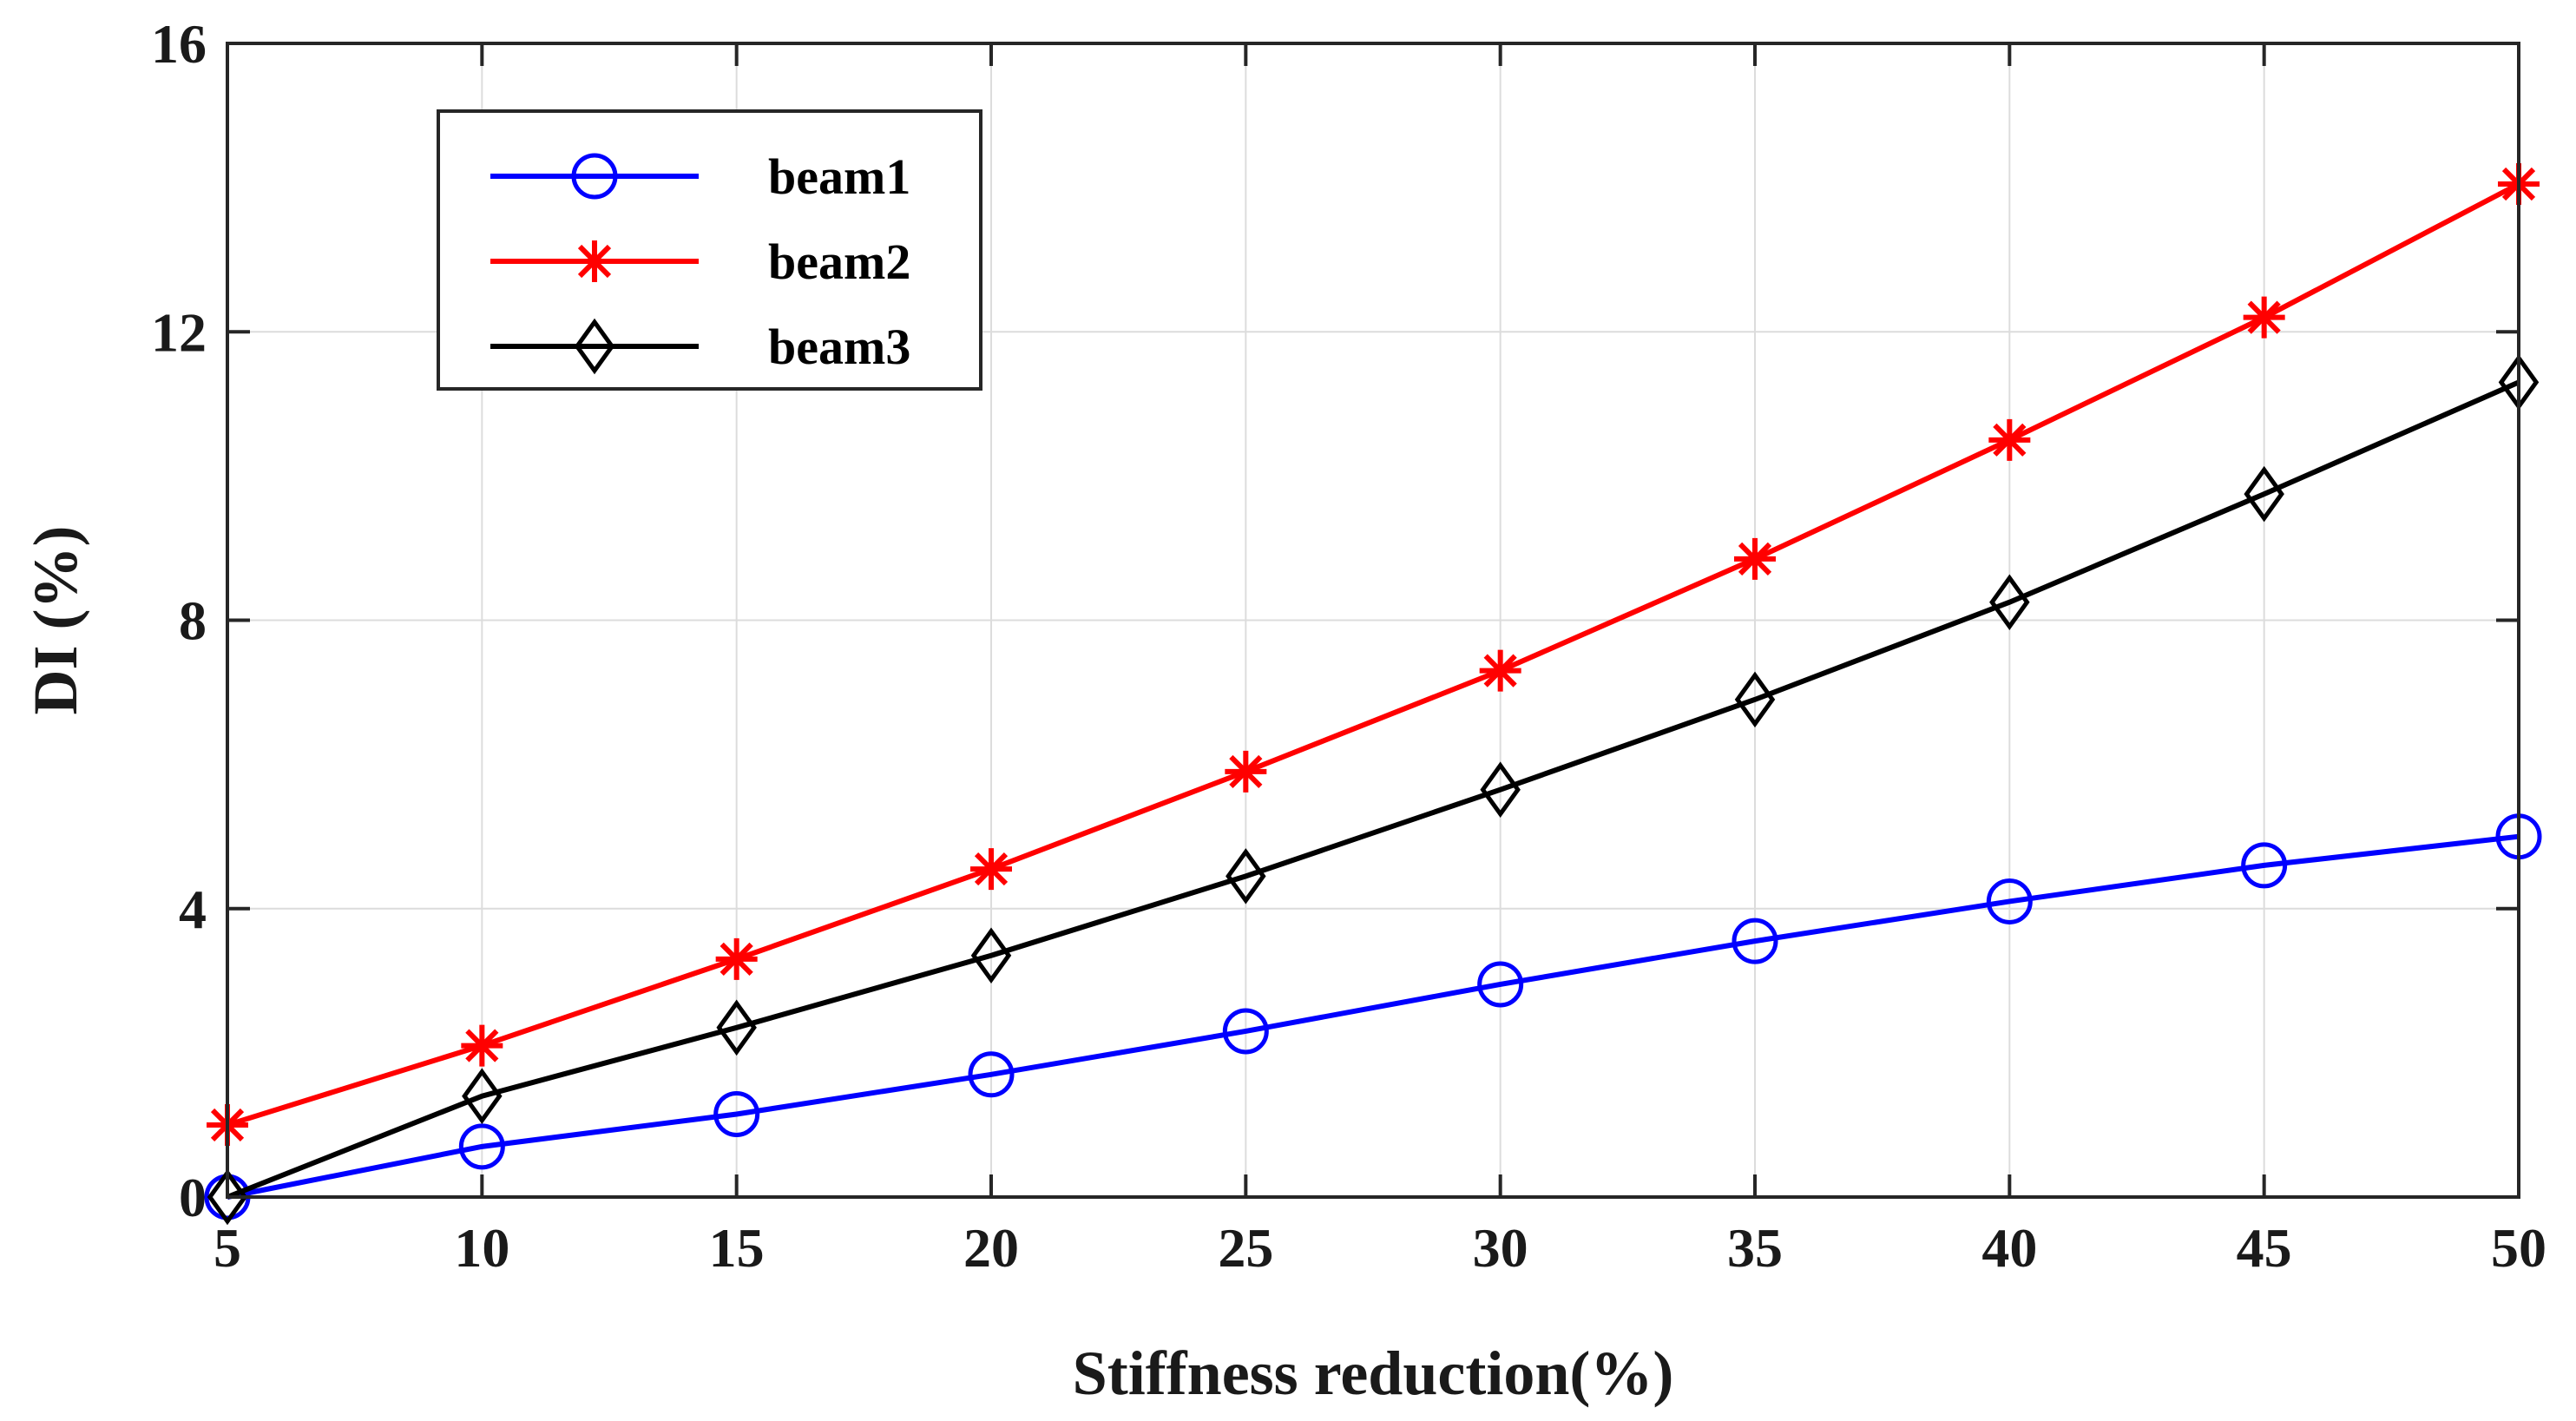  What do you see at coordinates (193, 909) in the screenshot?
I see `y-tick-label: 4` at bounding box center [193, 909].